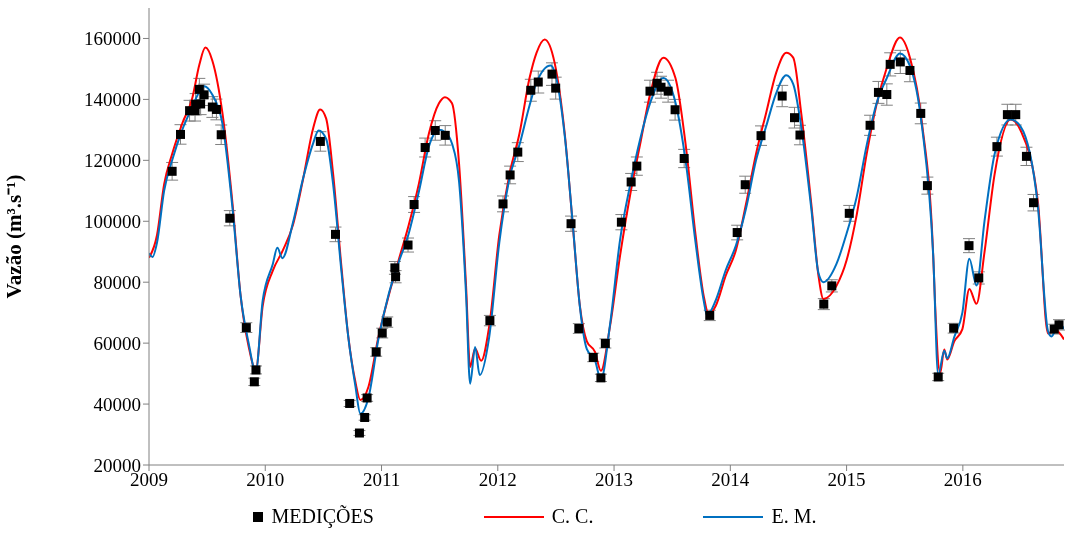 The height and width of the screenshot is (539, 1068). I want to click on x-tick-label: 2010, so click(265, 480).